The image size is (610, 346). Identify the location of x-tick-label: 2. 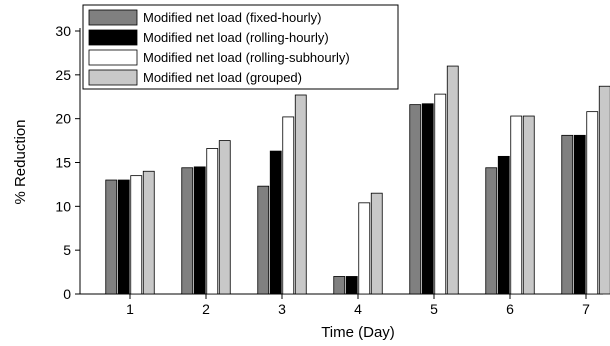
(206, 309).